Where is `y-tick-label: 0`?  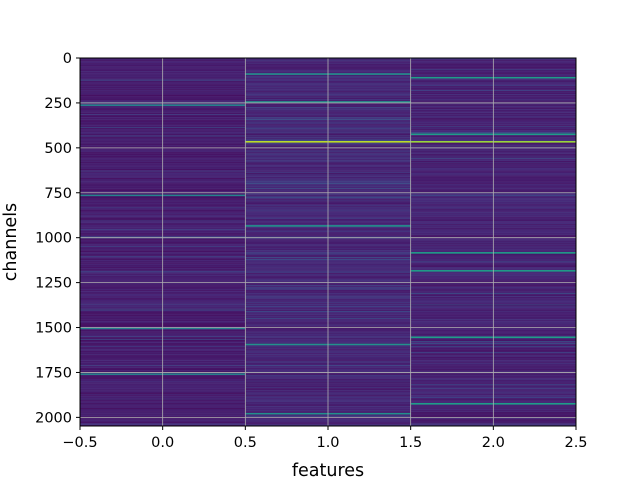
y-tick-label: 0 is located at coordinates (67, 59).